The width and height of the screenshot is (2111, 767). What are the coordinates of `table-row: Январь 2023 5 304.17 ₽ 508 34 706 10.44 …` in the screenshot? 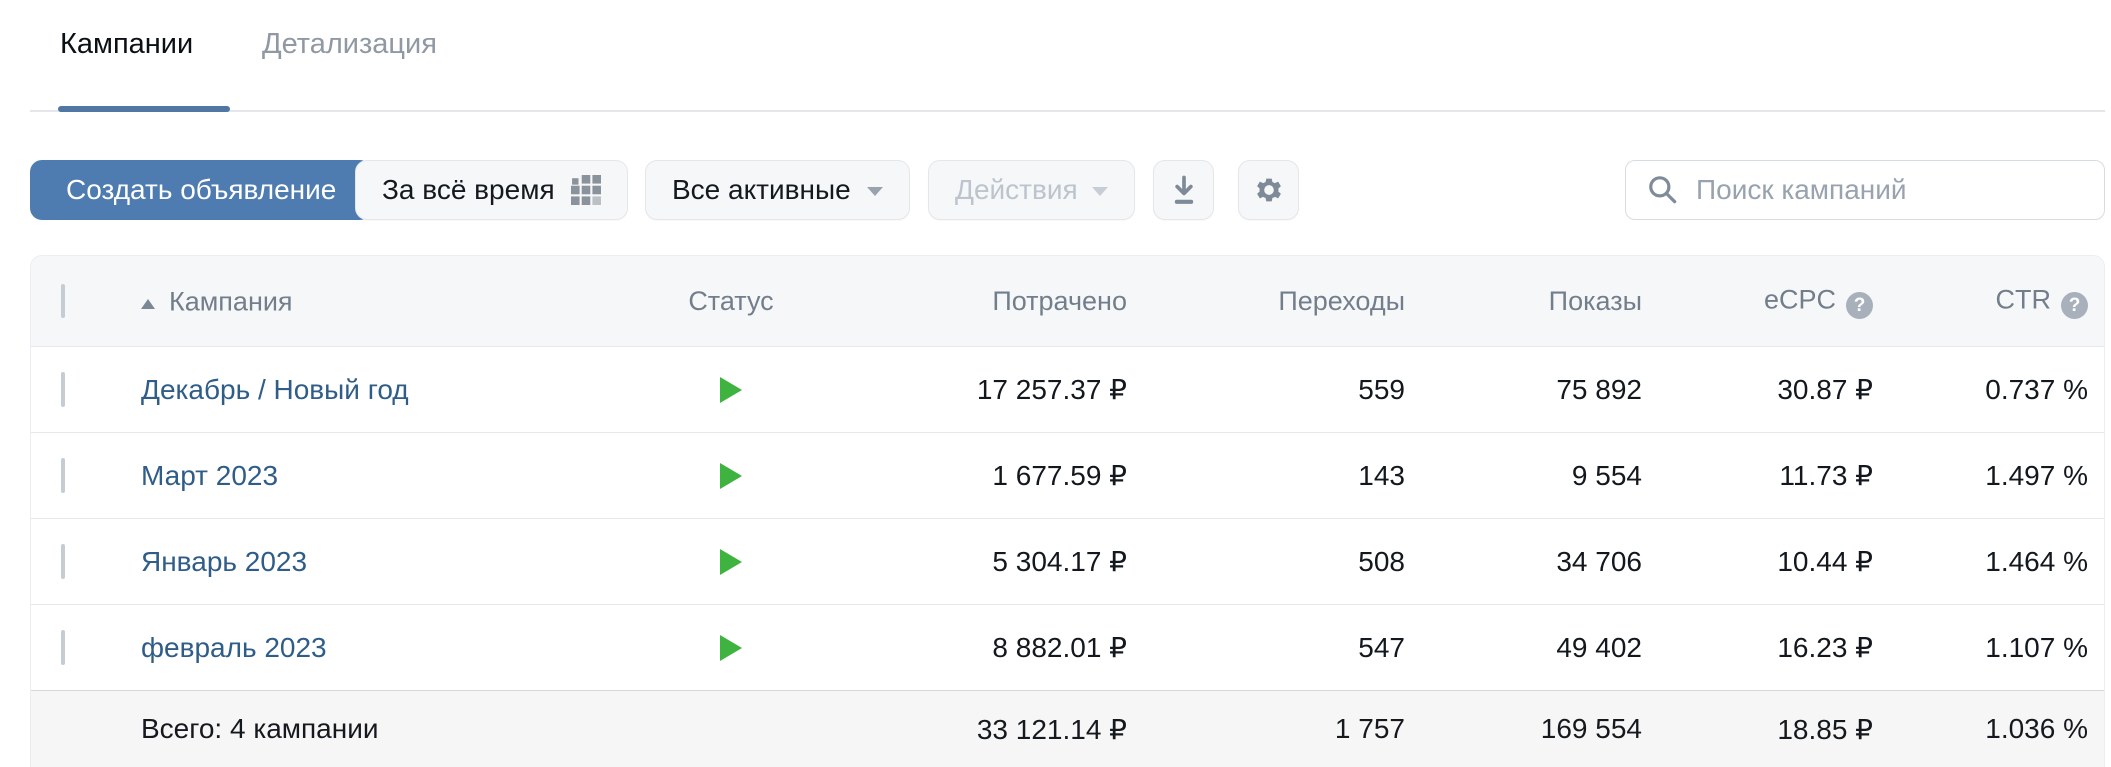 It's located at (1067, 561).